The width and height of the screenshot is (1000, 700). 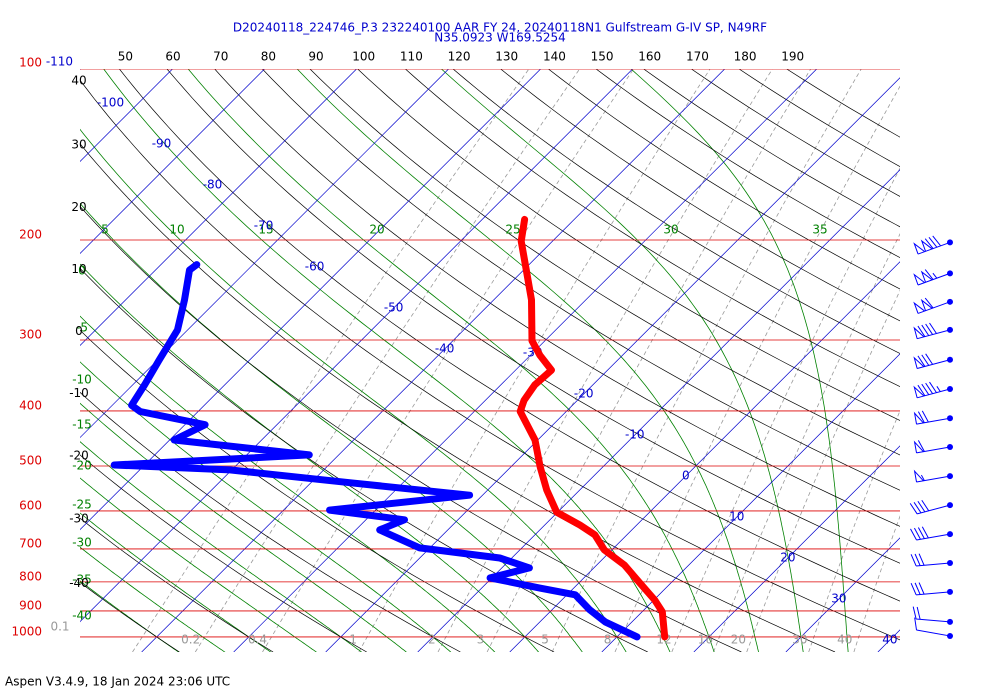 I want to click on isotherm-label: -90, so click(x=162, y=144).